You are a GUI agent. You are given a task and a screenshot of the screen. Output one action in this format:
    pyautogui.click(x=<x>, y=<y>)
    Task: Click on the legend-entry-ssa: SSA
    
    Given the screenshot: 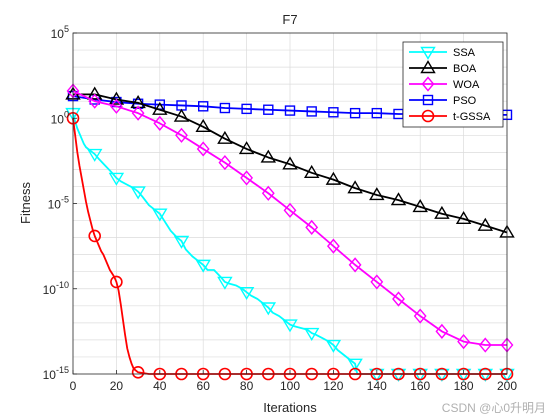 What is the action you would take?
    pyautogui.click(x=442, y=53)
    